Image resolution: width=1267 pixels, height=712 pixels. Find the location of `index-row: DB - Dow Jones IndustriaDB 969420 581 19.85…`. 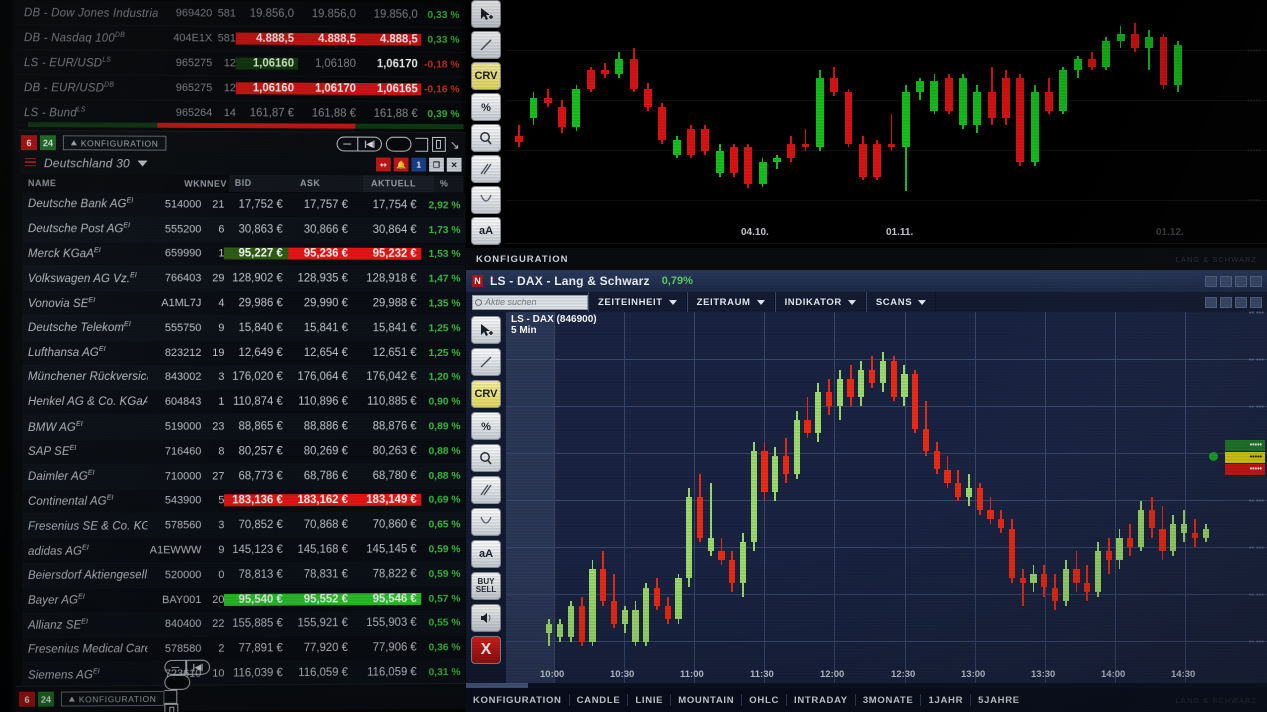

index-row: DB - Dow Jones IndustriaDB 969420 581 19.85… is located at coordinates (241, 14).